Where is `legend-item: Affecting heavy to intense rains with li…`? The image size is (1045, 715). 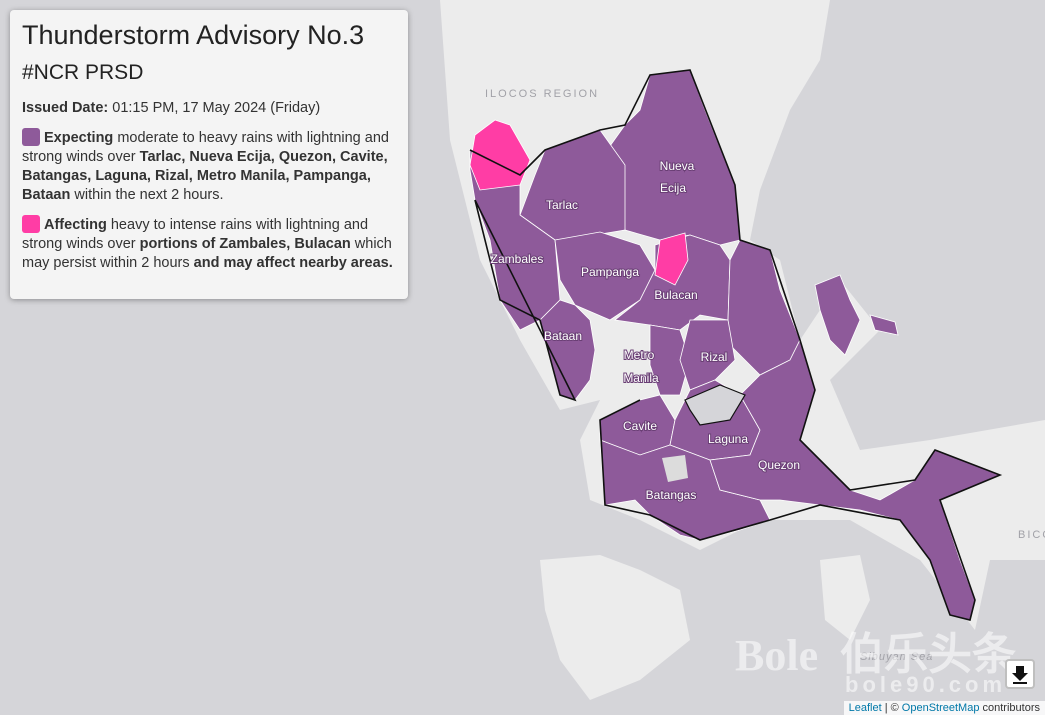
legend-item: Affecting heavy to intense rains with li… is located at coordinates (208, 244).